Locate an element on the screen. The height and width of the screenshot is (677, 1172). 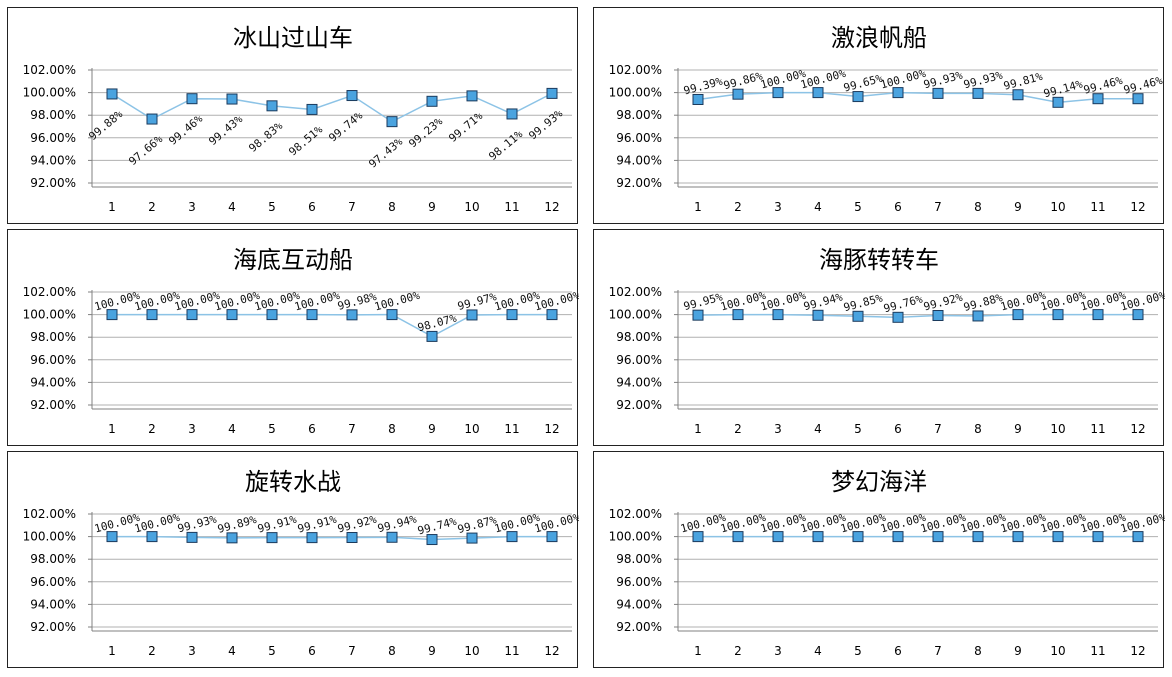
y-tick-label: 98.00% is located at coordinates (639, 337).